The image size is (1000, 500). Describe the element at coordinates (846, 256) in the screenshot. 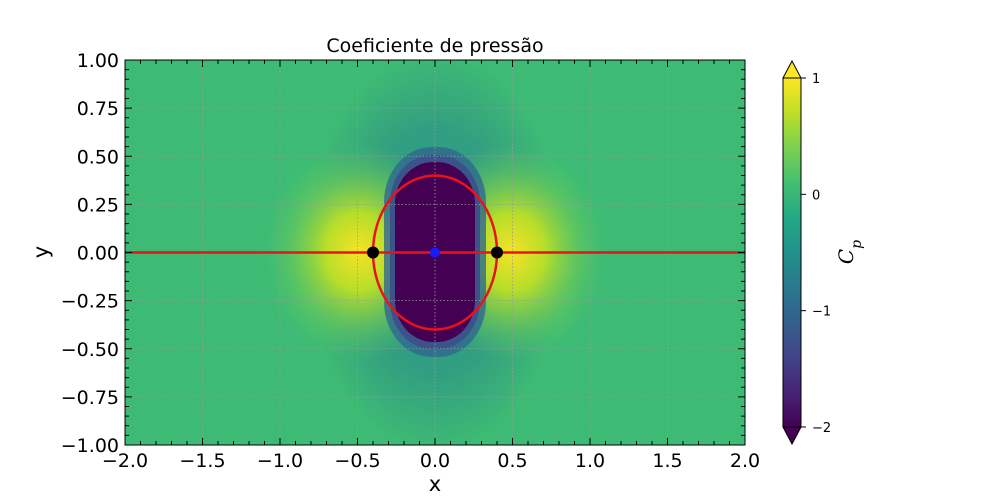

I see `colorbar-label-main: C` at that location.